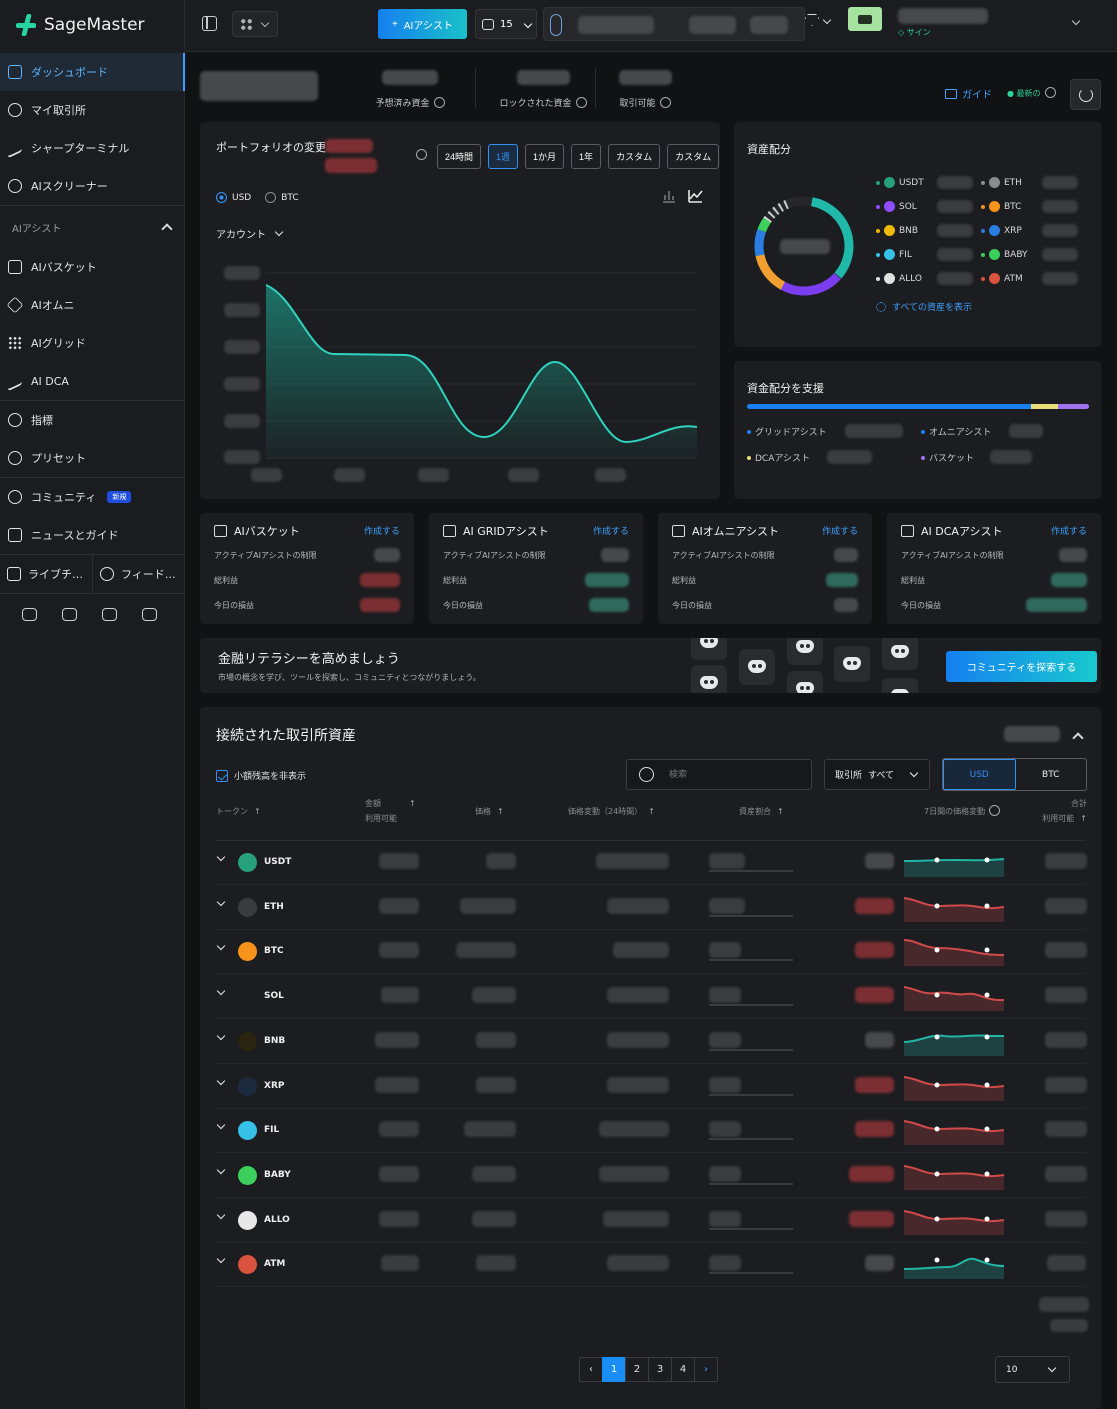  What do you see at coordinates (591, 1369) in the screenshot?
I see `prev-page-button: ‹` at bounding box center [591, 1369].